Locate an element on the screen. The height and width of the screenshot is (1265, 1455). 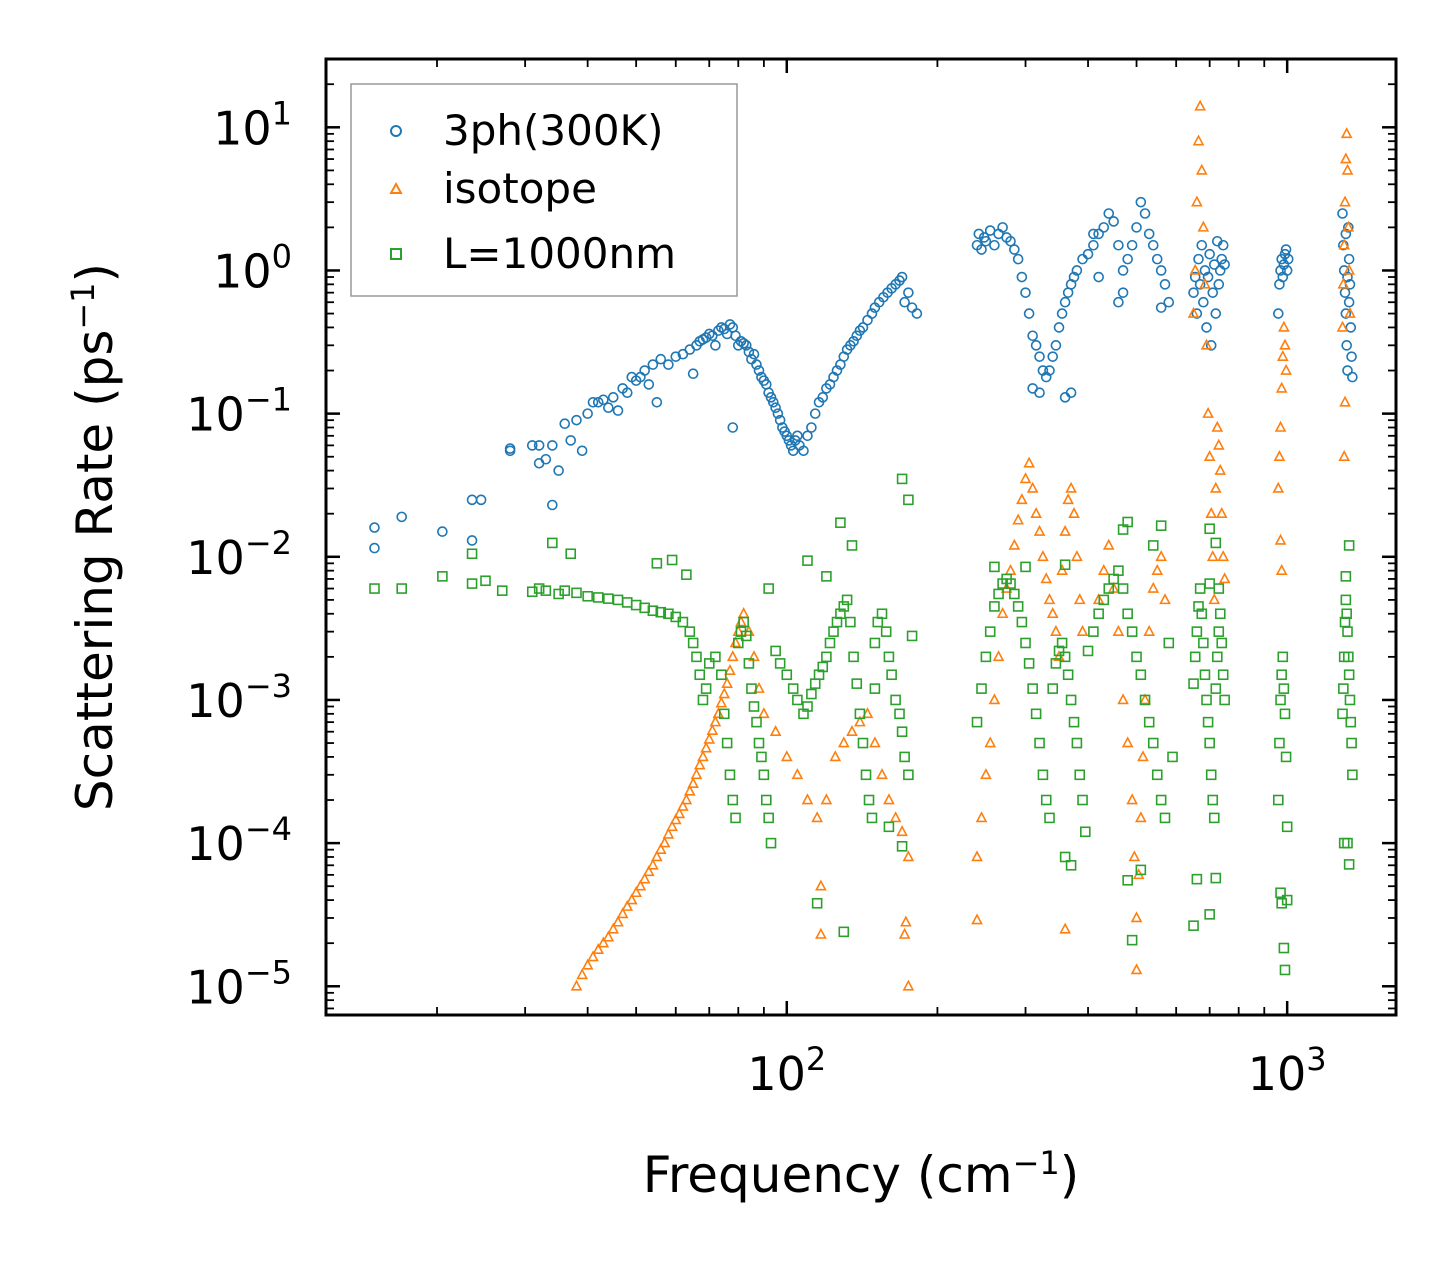
legend: 3ph(300K) isotope L=1000nm is located at coordinates (544, 190).